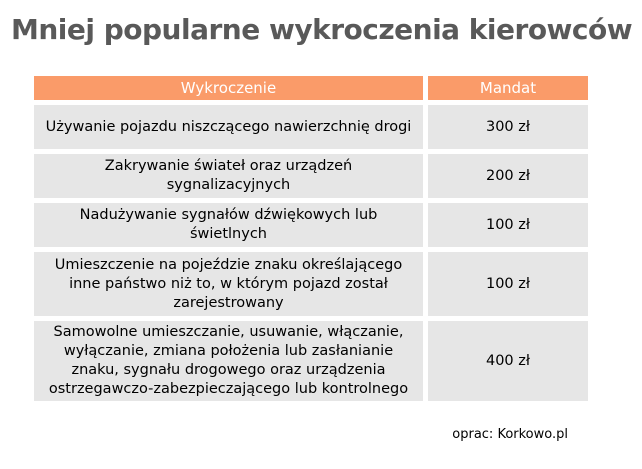 The image size is (642, 469). I want to click on column-header-offense: Wykroczenie, so click(228, 88).